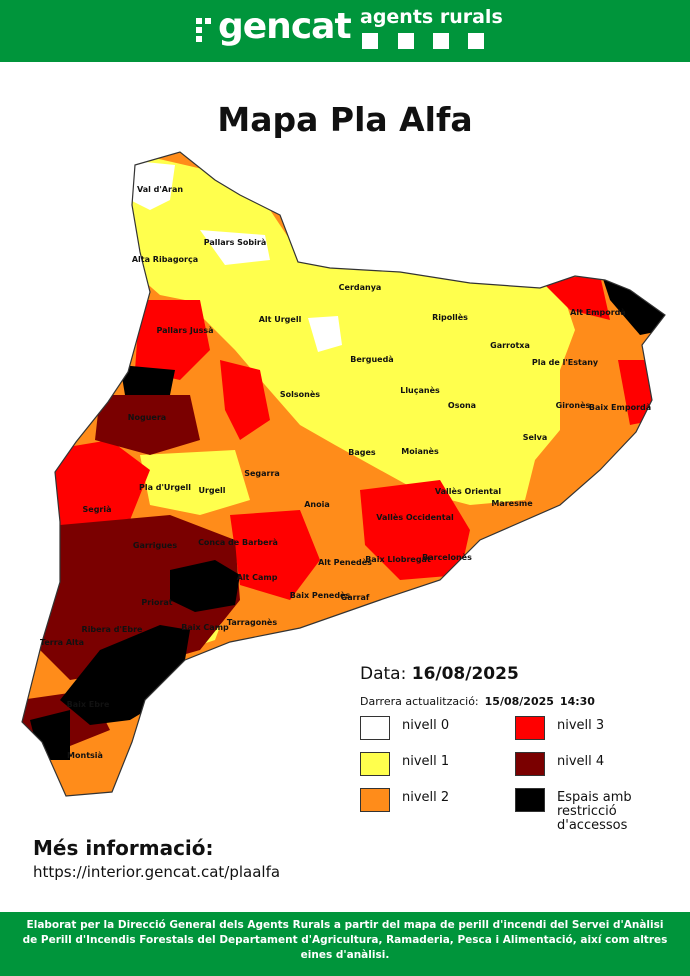 The width and height of the screenshot is (690, 976). I want to click on region-label: Cerdanya, so click(360, 287).